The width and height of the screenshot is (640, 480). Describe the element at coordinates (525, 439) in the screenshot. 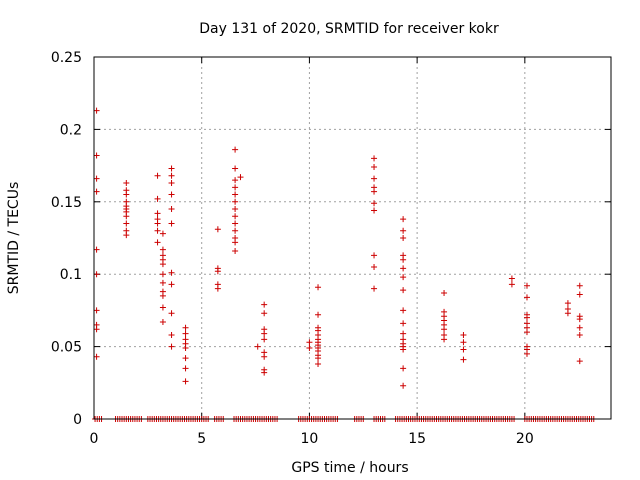

I see `x-tick-label: 20` at that location.